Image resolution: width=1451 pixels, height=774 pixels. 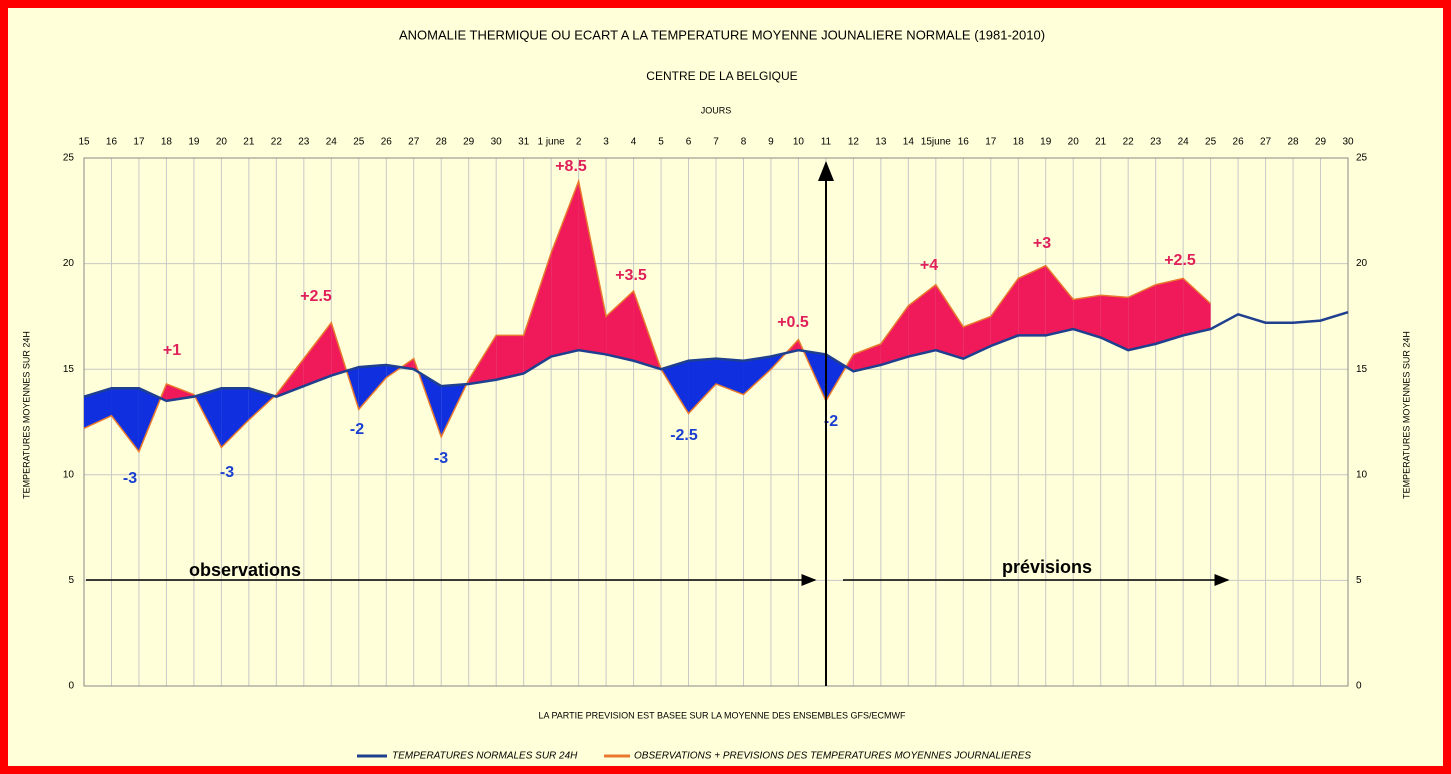 I want to click on y-tick-label: 20, so click(x=69, y=263).